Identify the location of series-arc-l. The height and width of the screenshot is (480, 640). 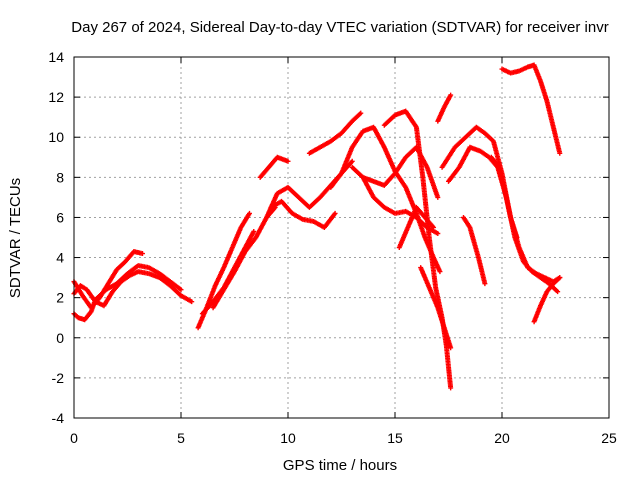
(395, 200).